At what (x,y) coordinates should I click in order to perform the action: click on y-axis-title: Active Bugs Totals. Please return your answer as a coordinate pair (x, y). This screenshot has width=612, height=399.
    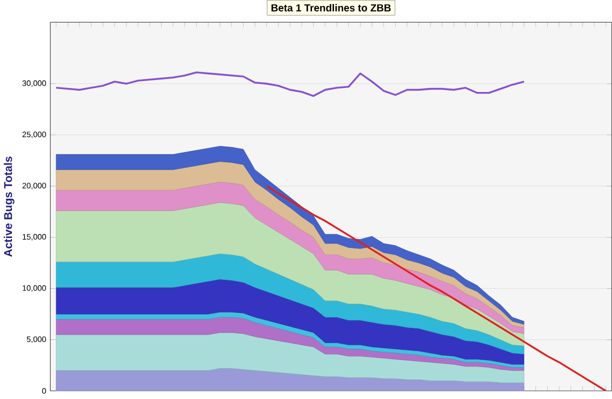
    Looking at the image, I should click on (9, 206).